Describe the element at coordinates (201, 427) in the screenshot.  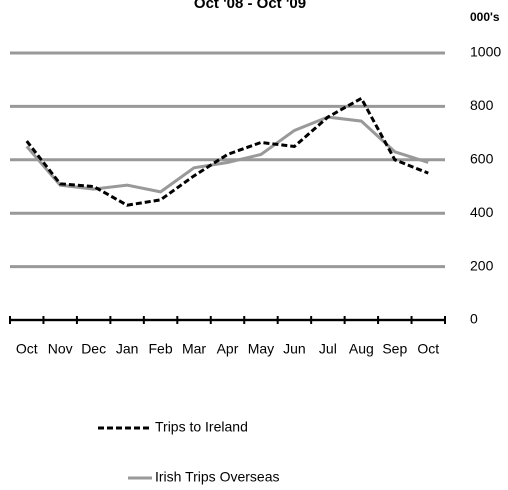
I see `legend-label: Trips to Ireland` at that location.